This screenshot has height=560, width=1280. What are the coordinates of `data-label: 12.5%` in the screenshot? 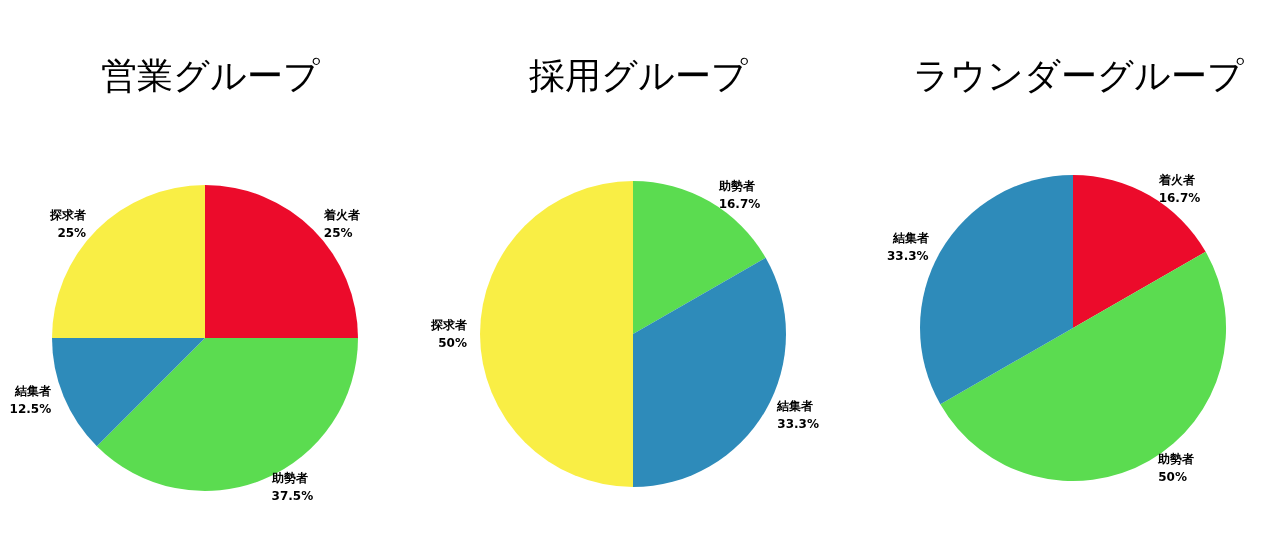 It's located at (30, 408).